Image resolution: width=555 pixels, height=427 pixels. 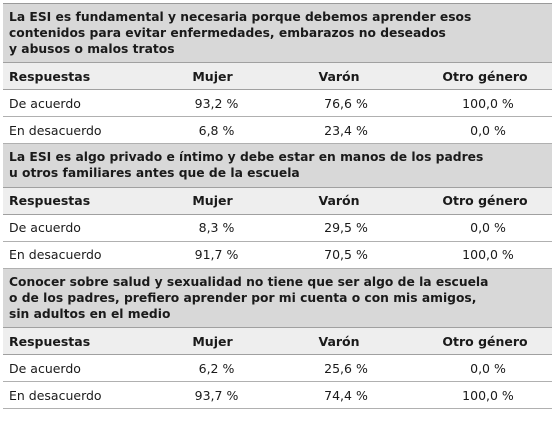 I want to click on cell-mujer: 8,3 %, so click(x=216, y=228).